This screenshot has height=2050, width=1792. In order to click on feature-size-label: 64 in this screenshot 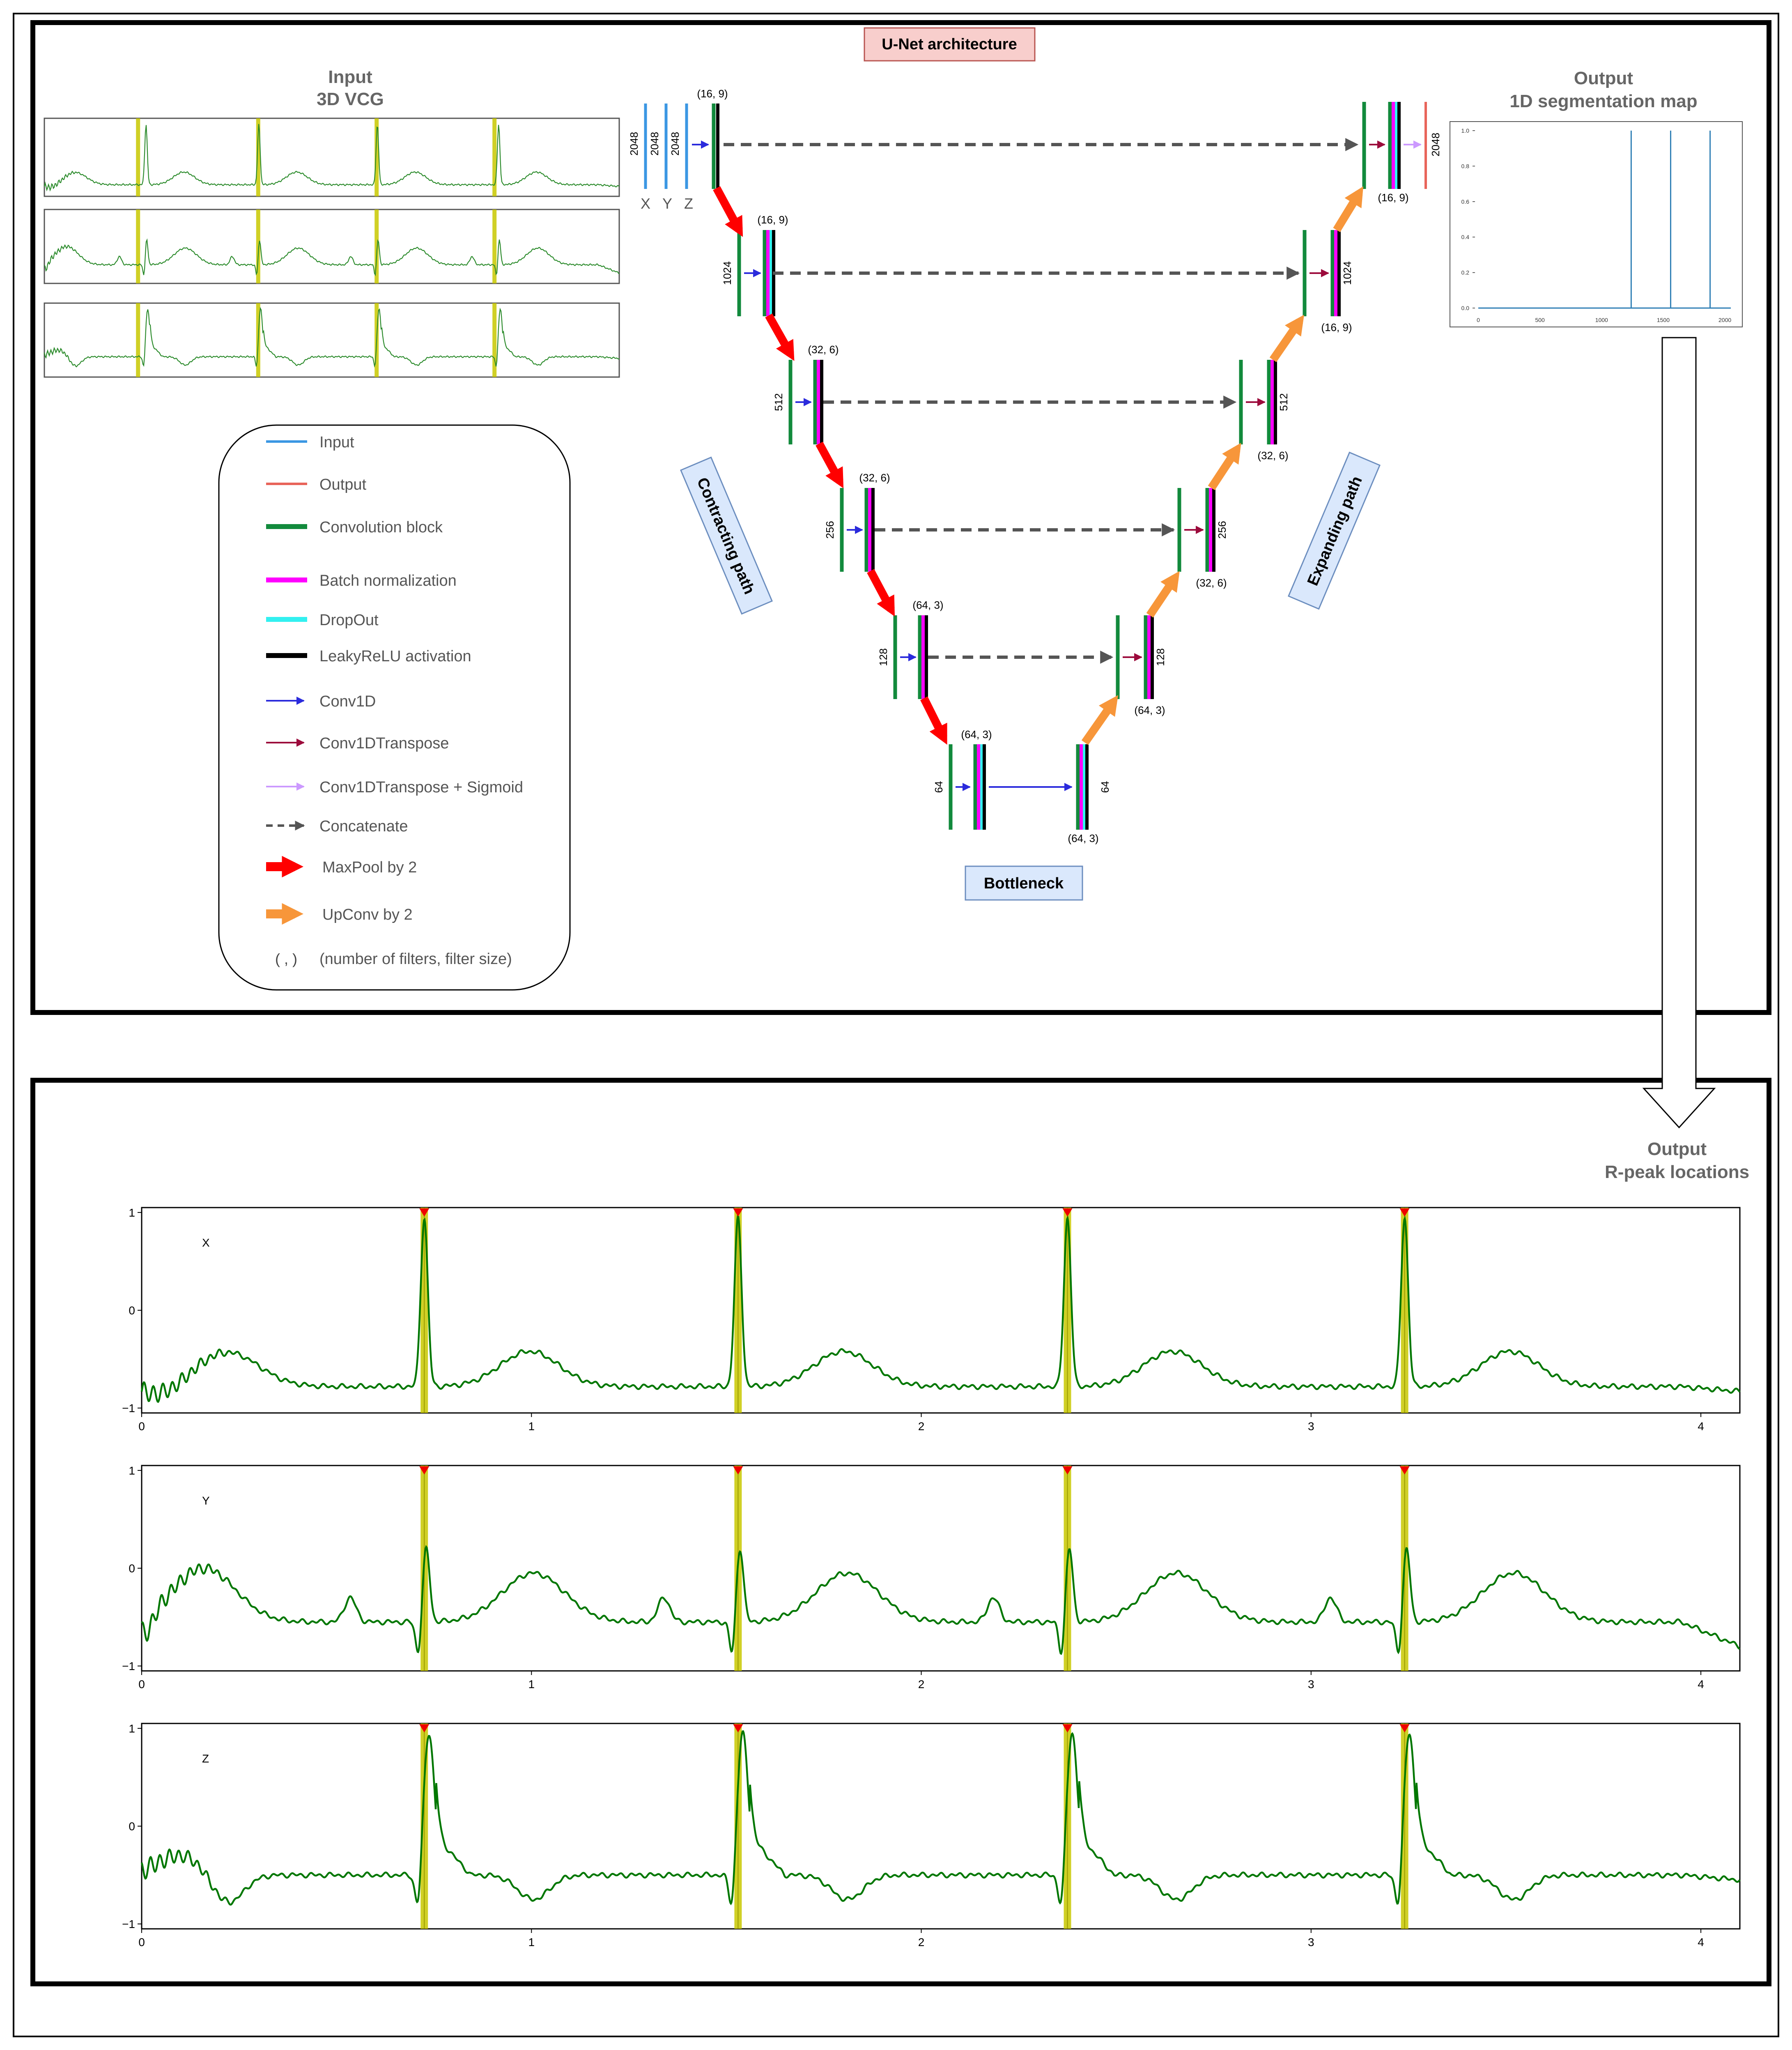, I will do `click(1105, 787)`.